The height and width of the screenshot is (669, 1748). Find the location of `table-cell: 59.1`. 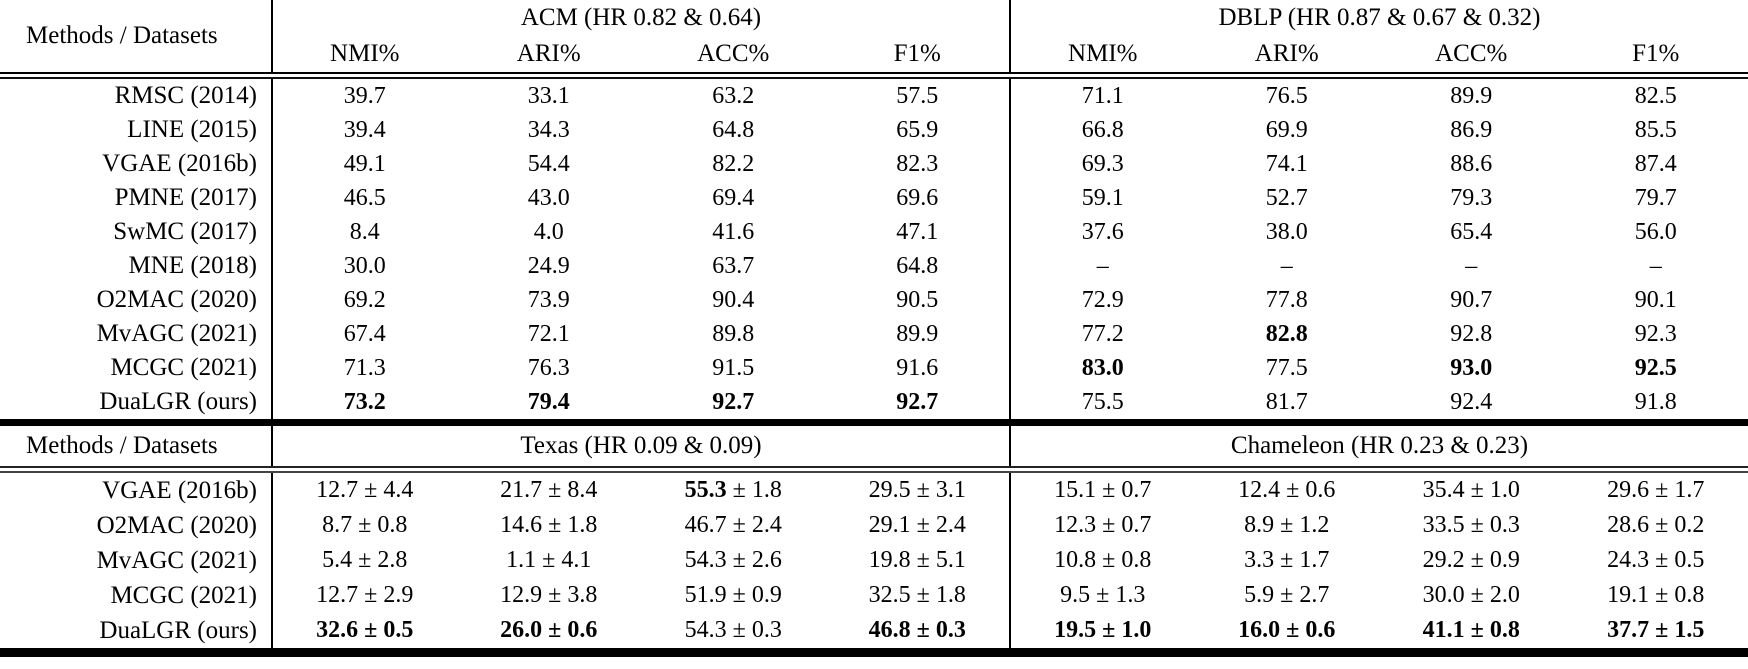

table-cell: 59.1 is located at coordinates (1102, 198).